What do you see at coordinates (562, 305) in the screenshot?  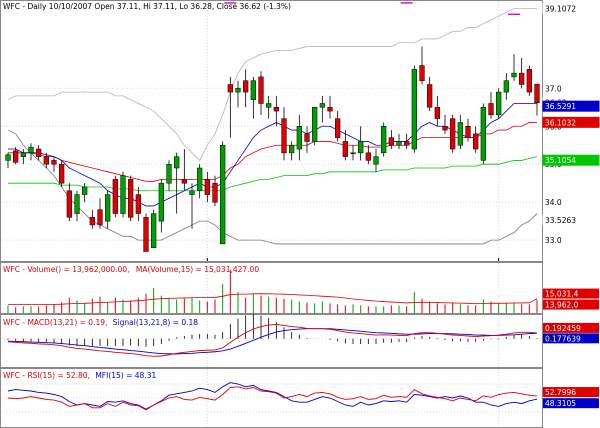 I see `volume-axis-flag-1-label: 13,962,0` at bounding box center [562, 305].